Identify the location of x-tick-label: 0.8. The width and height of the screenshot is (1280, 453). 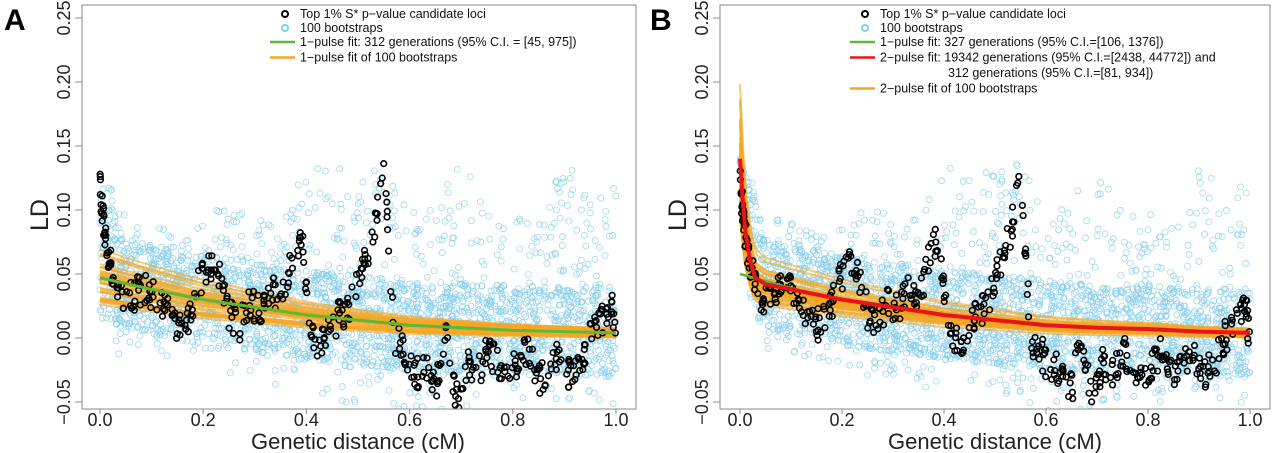
(512, 420).